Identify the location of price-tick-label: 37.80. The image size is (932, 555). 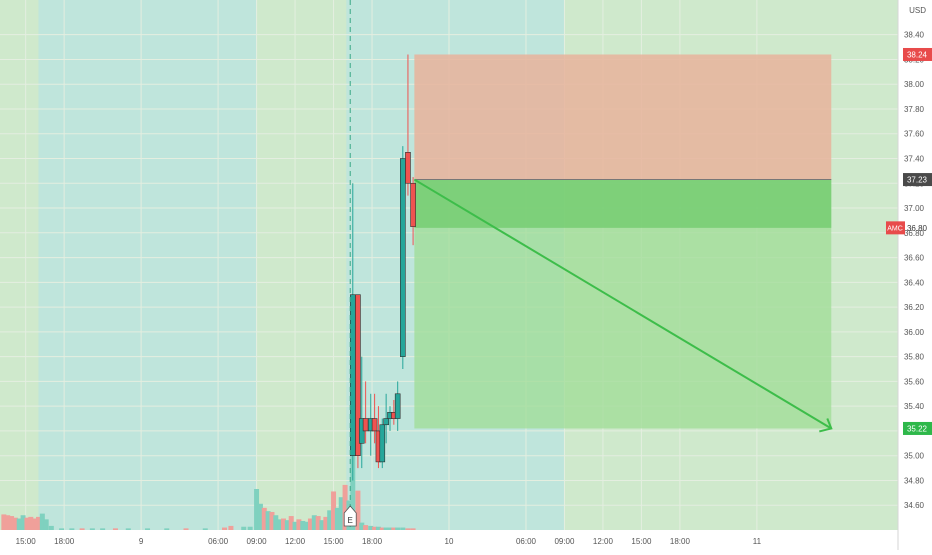
(914, 109).